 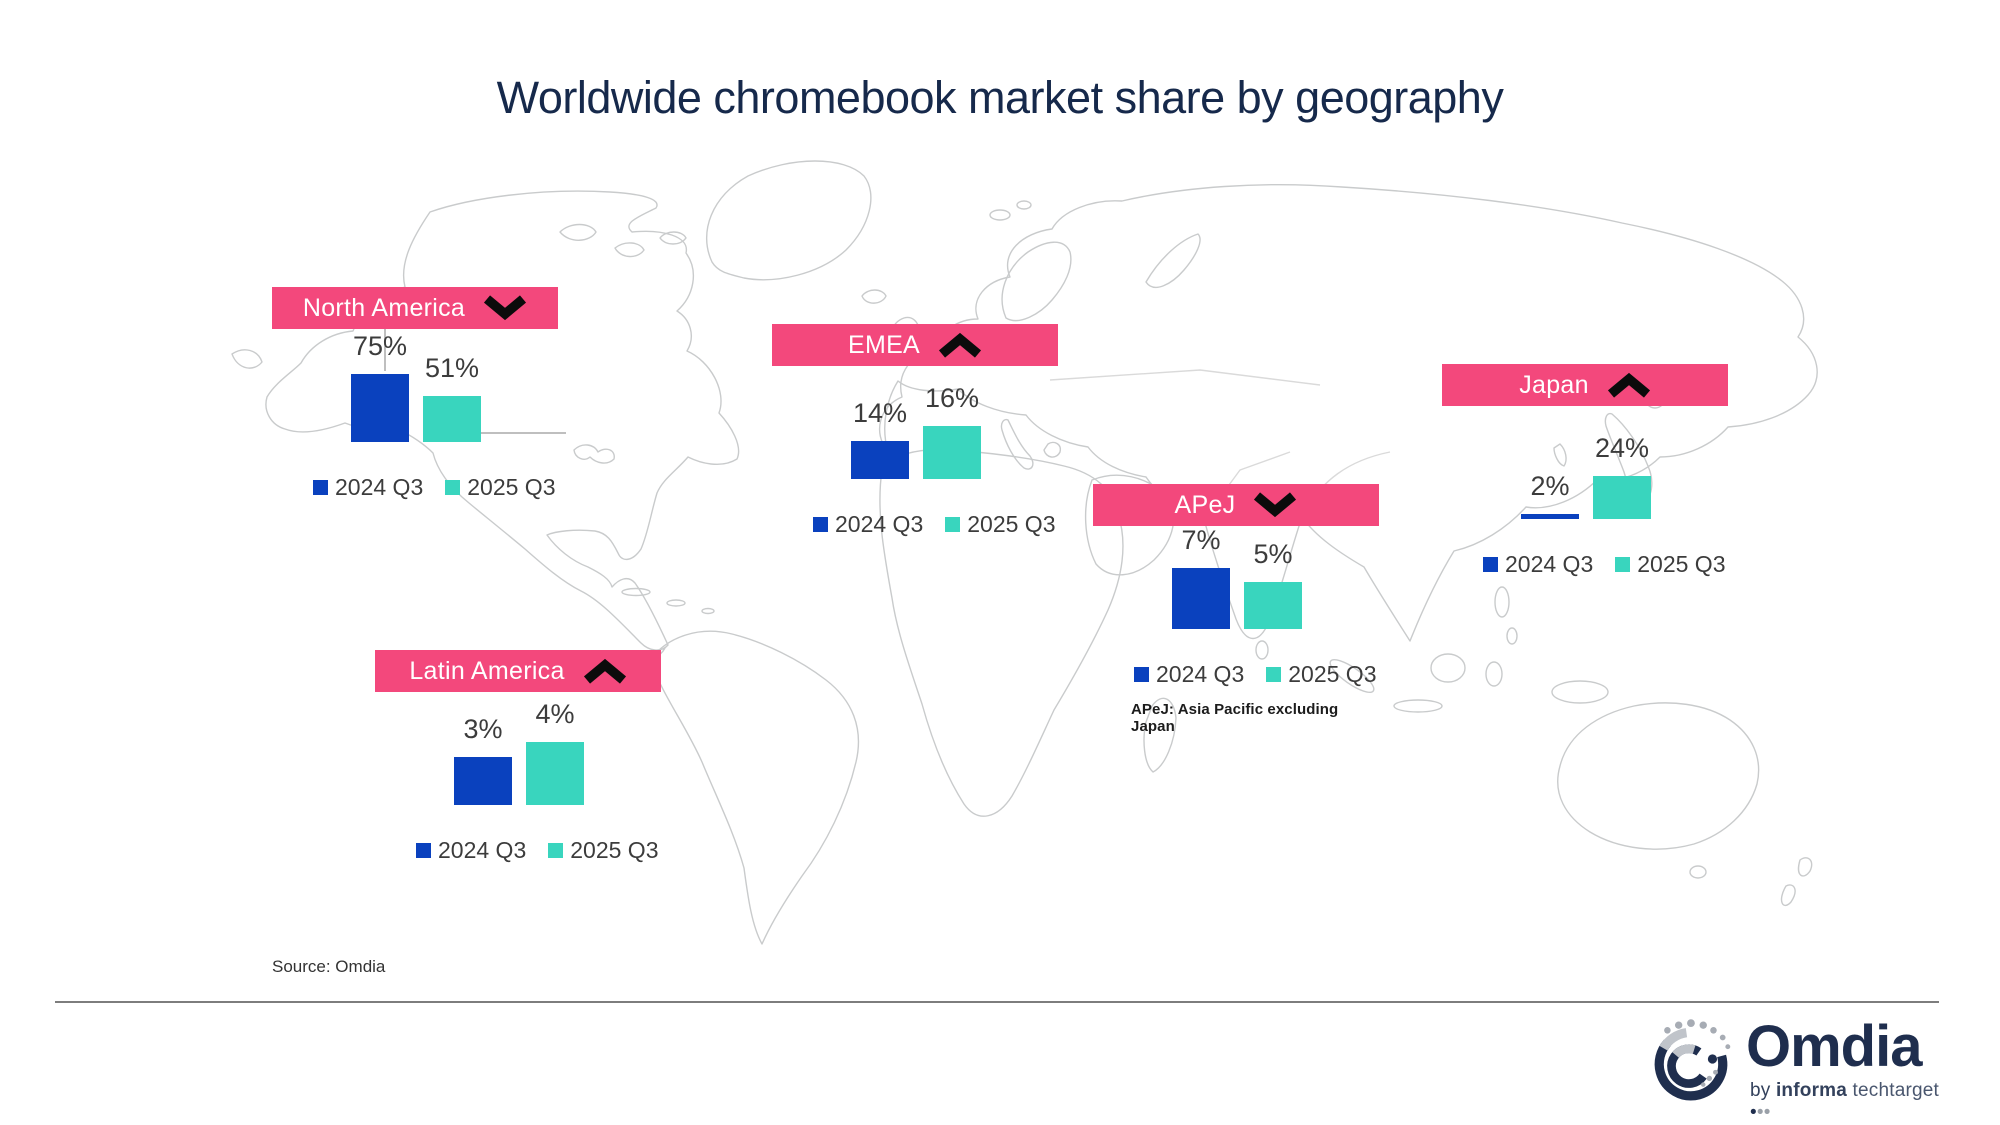 What do you see at coordinates (1896, 1090) in the screenshot?
I see `tagline-techtarget: techtarget` at bounding box center [1896, 1090].